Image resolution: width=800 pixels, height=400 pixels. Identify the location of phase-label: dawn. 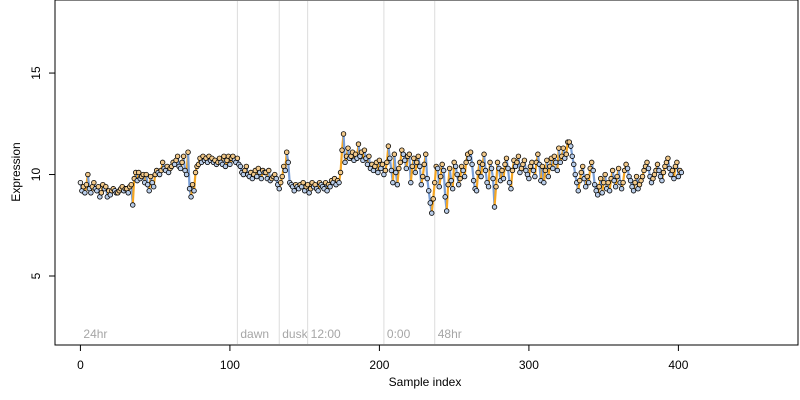
(254, 334).